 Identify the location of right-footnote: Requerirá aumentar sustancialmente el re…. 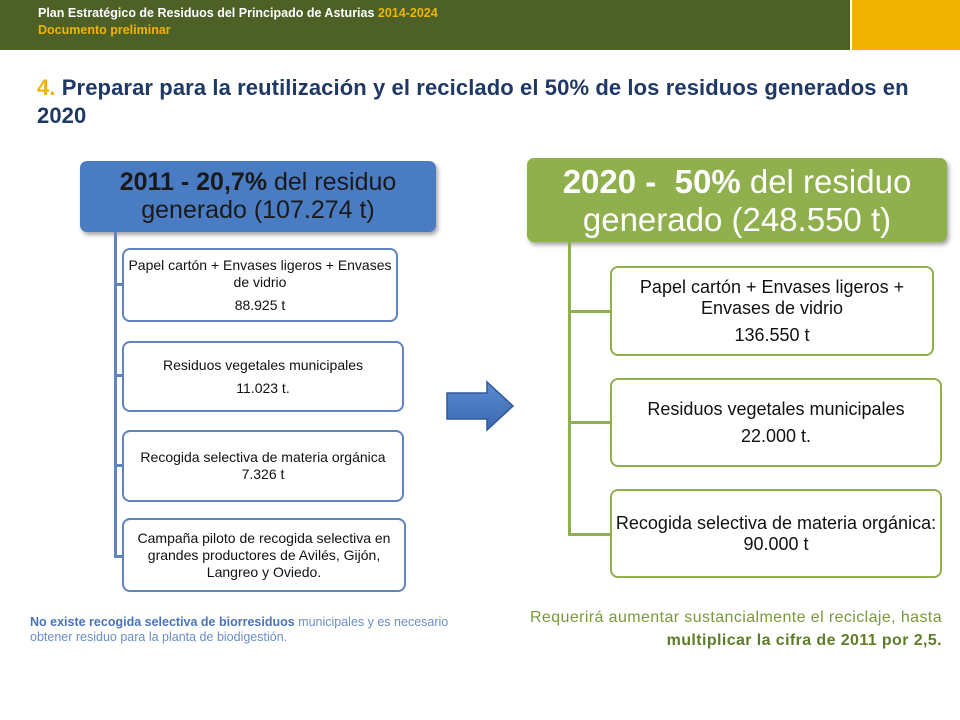
(721, 629).